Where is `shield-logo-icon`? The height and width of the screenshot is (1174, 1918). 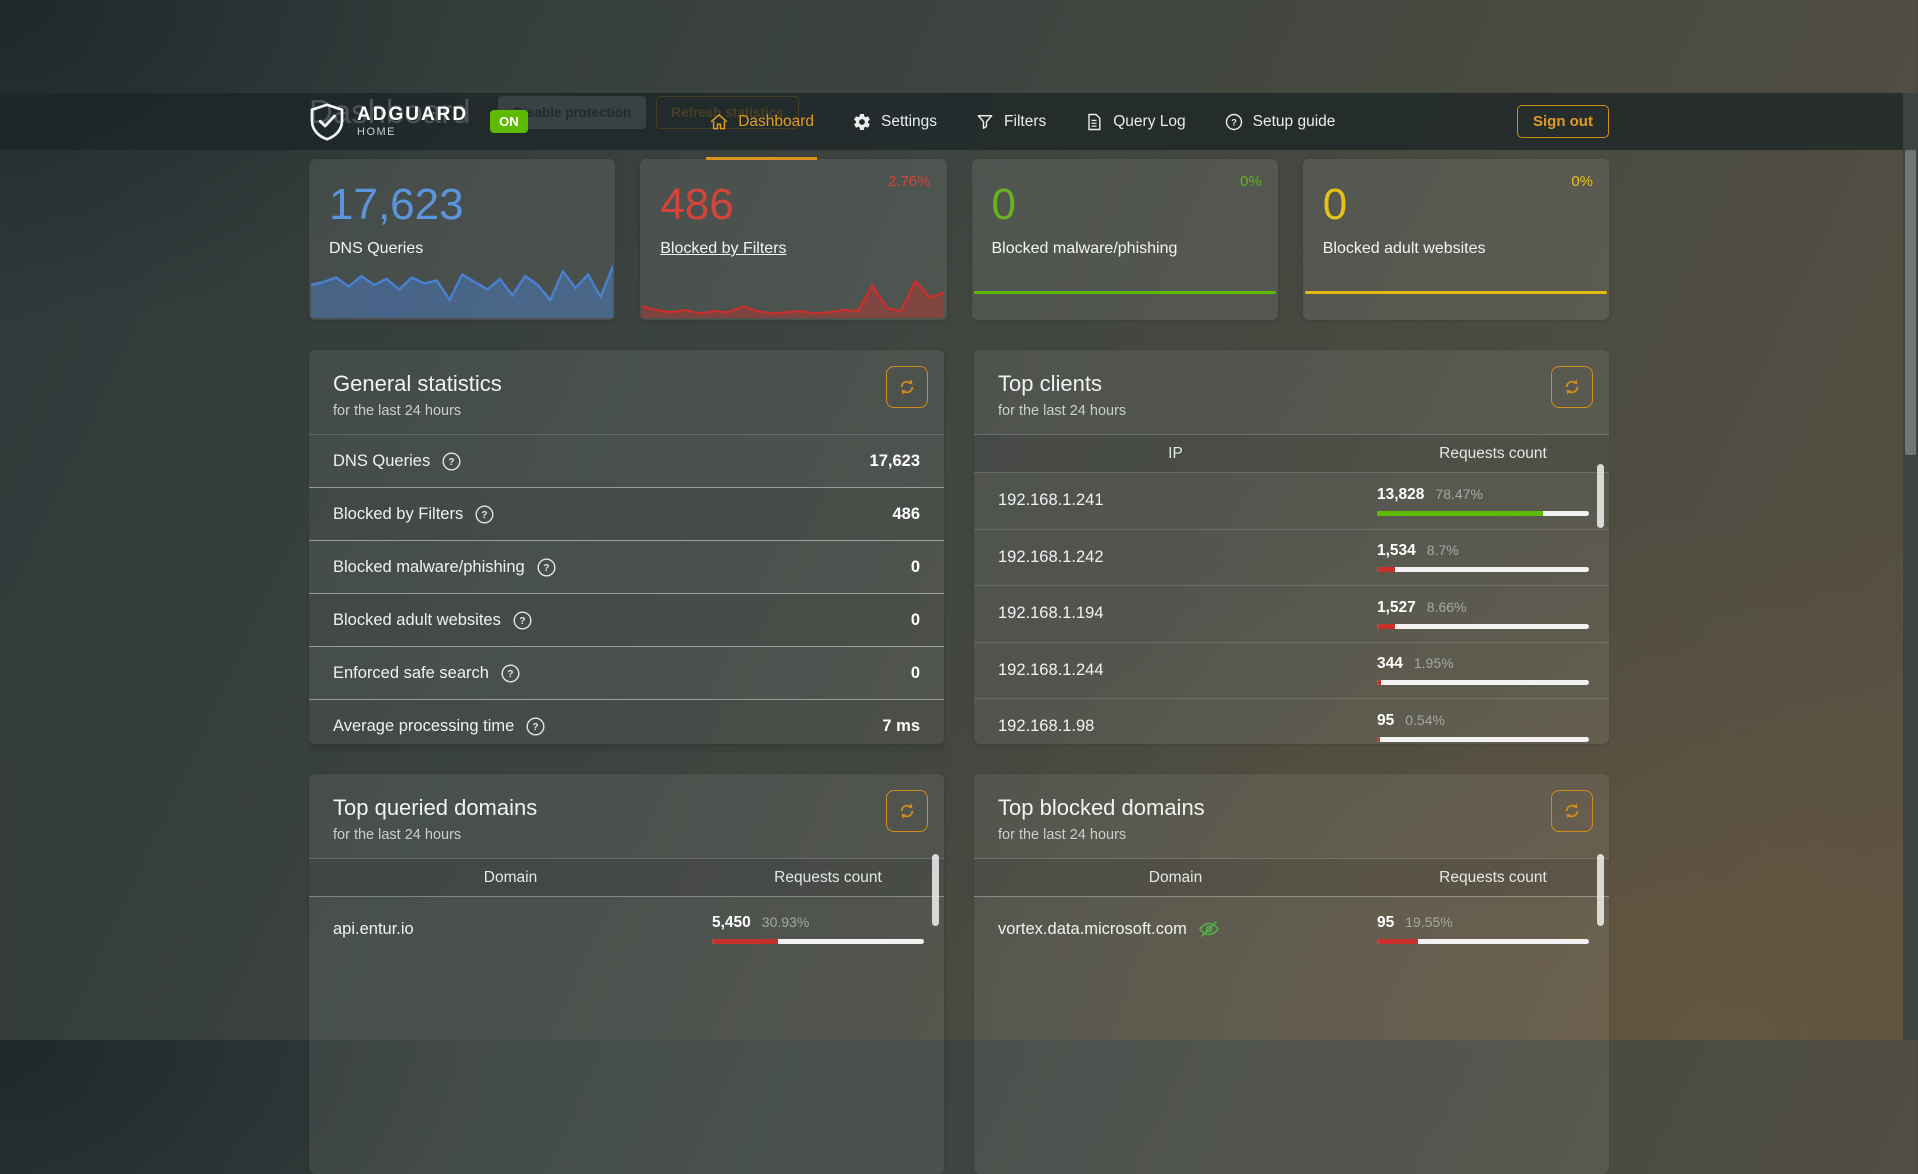 shield-logo-icon is located at coordinates (327, 122).